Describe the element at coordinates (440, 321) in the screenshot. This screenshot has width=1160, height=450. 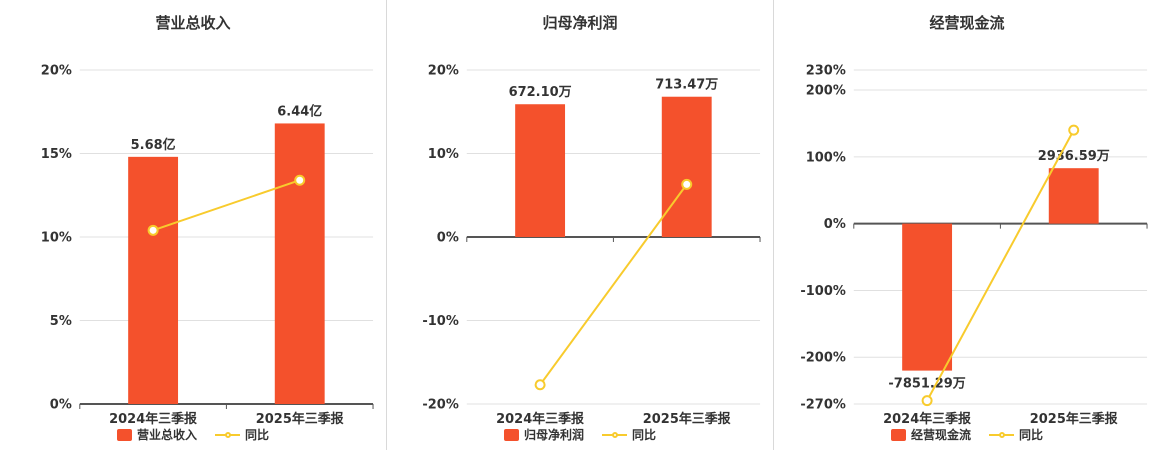
I see `y-tick-label: -10%` at that location.